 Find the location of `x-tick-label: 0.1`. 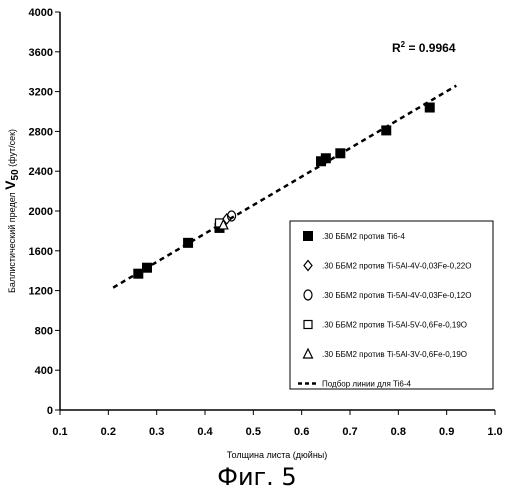

x-tick-label: 0.1 is located at coordinates (59, 432).